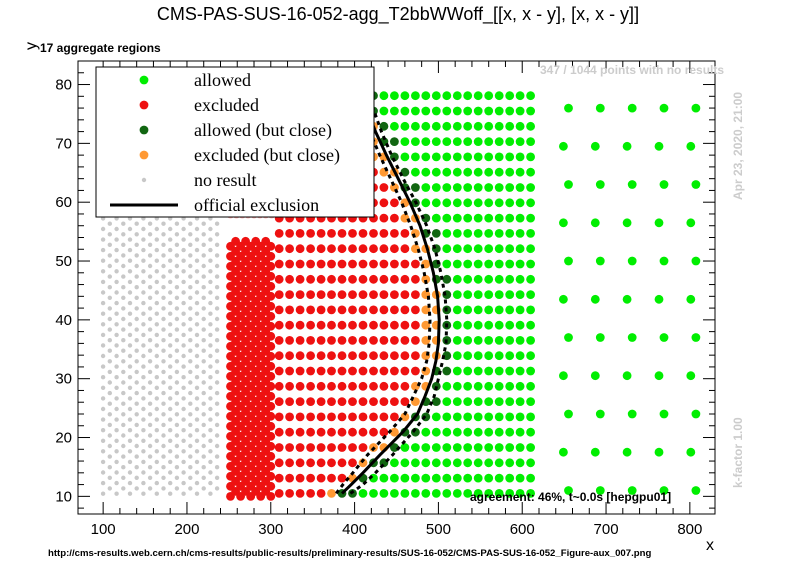 The height and width of the screenshot is (572, 796). What do you see at coordinates (144, 180) in the screenshot?
I see `legend-marker` at bounding box center [144, 180].